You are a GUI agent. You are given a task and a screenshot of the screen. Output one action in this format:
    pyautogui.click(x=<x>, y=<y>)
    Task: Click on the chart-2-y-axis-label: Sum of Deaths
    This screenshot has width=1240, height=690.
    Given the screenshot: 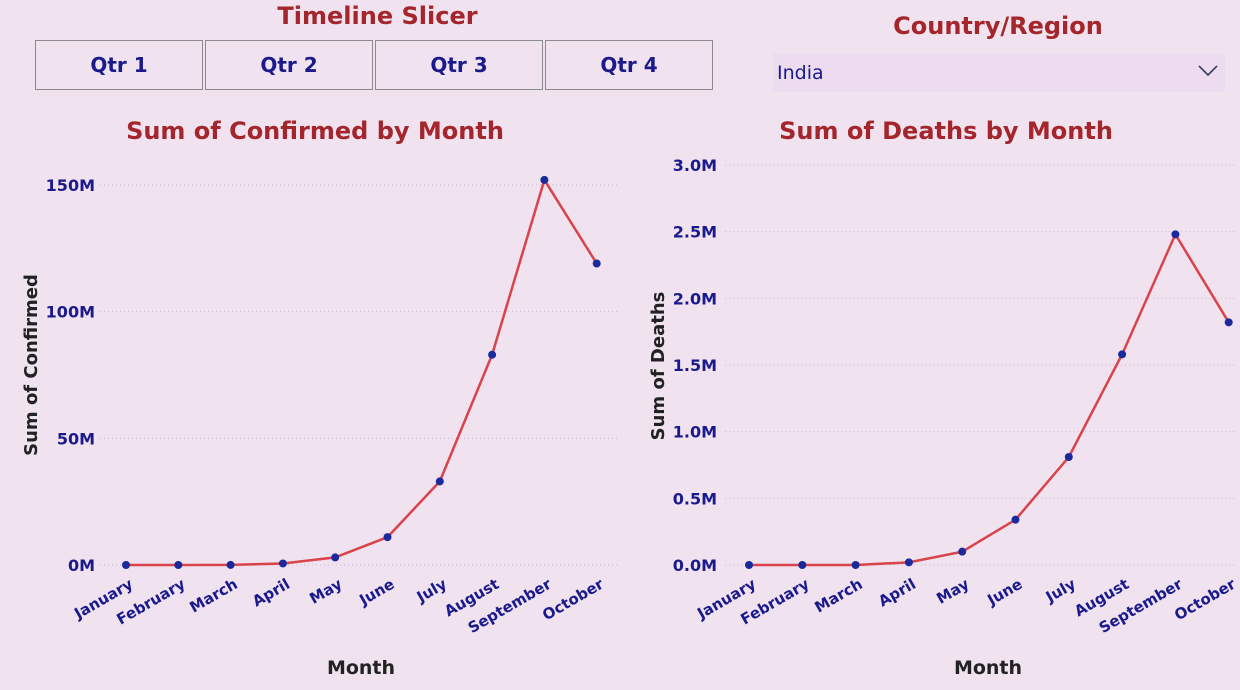 What is the action you would take?
    pyautogui.click(x=658, y=366)
    